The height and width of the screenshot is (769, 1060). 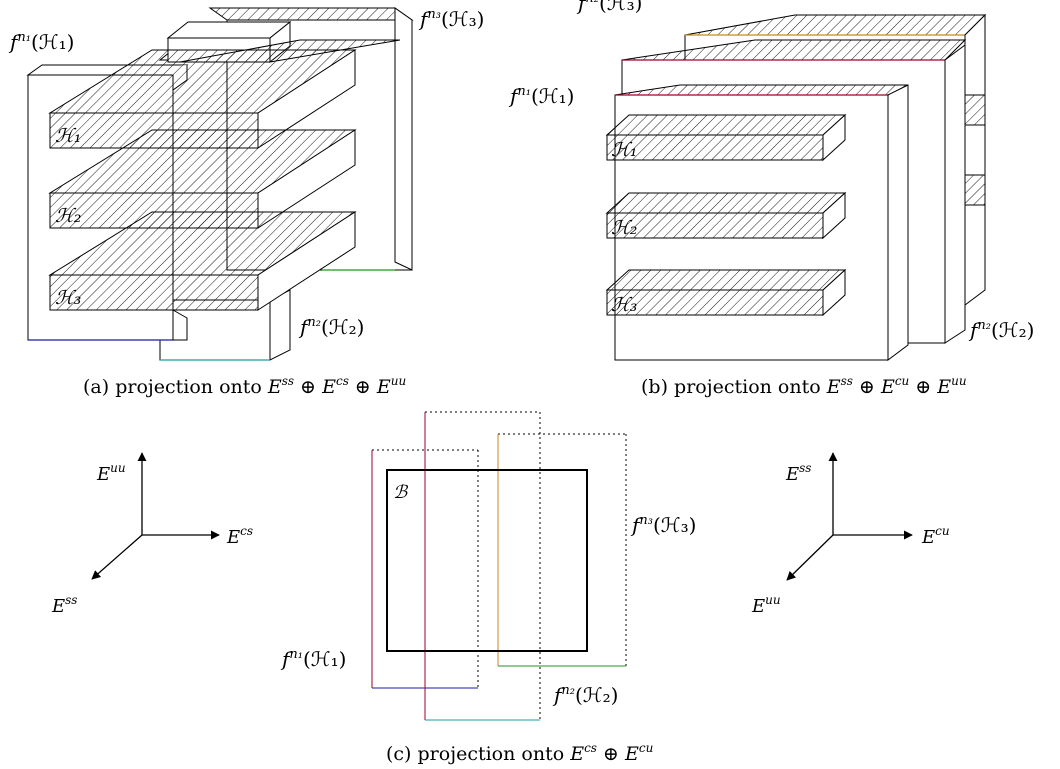 What do you see at coordinates (562, 550) in the screenshot?
I see `rect-fn3` at bounding box center [562, 550].